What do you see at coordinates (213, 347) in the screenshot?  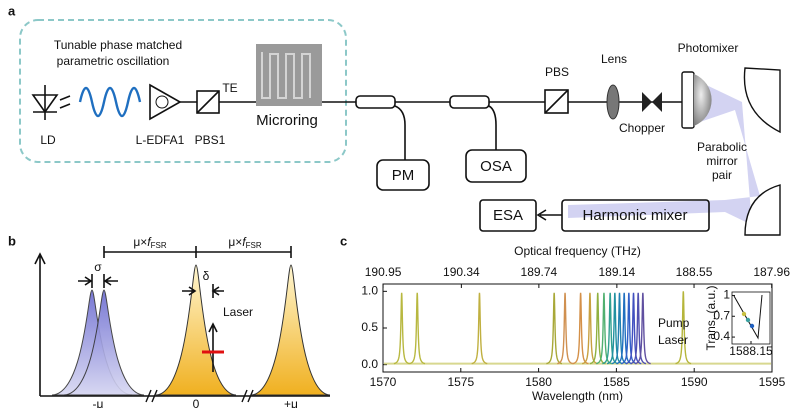 I see `laser-arrow` at bounding box center [213, 347].